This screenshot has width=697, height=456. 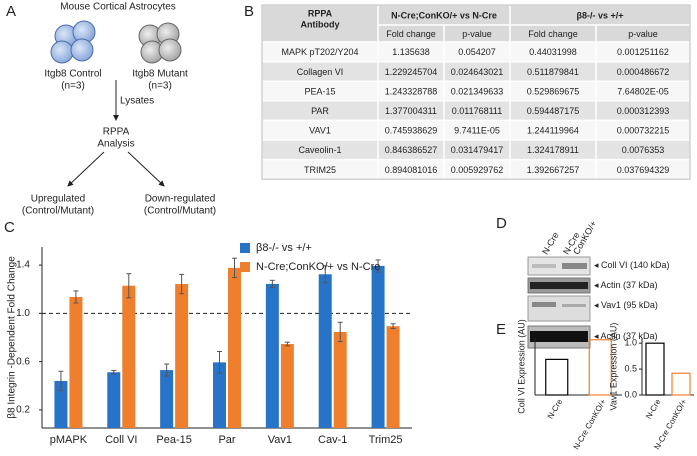 What do you see at coordinates (411, 111) in the screenshot?
I see `table-cell: 1.377004311` at bounding box center [411, 111].